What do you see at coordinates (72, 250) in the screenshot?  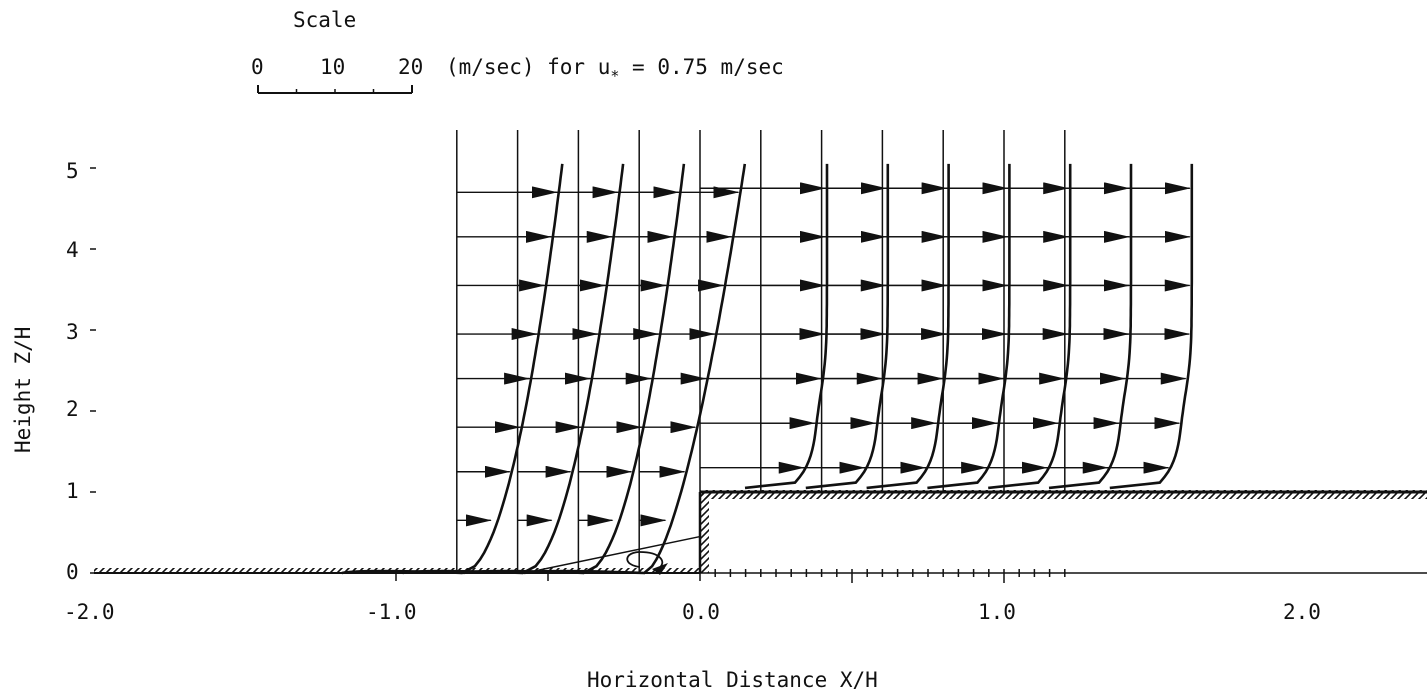 I see `y-tick-4: 4` at bounding box center [72, 250].